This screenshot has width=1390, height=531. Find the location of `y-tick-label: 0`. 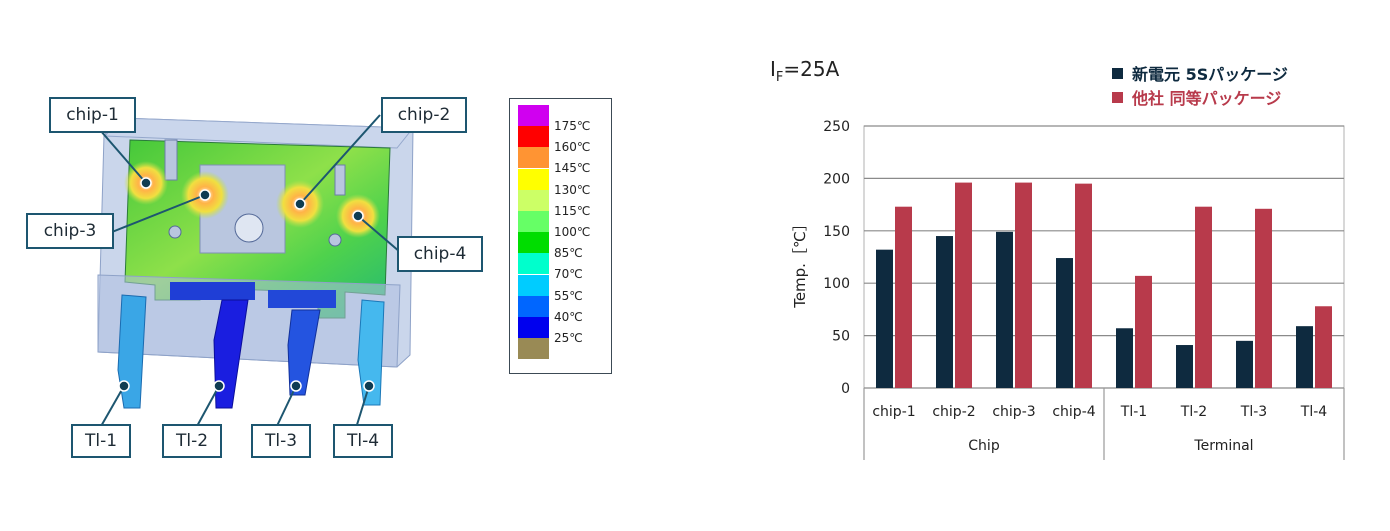

y-tick-label: 0 is located at coordinates (845, 389).